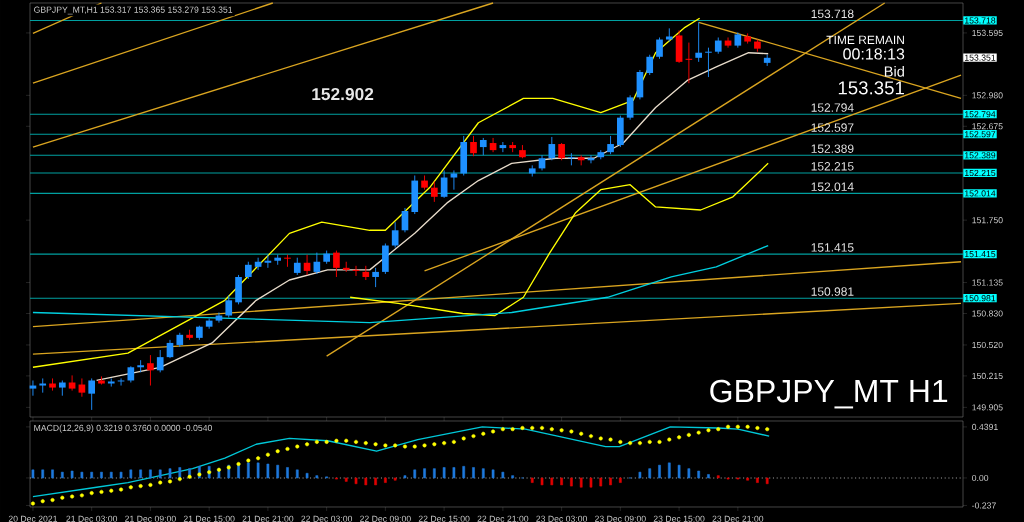 The image size is (1024, 522). Describe the element at coordinates (980, 114) in the screenshot. I see `ref-line-label: 152.794` at that location.